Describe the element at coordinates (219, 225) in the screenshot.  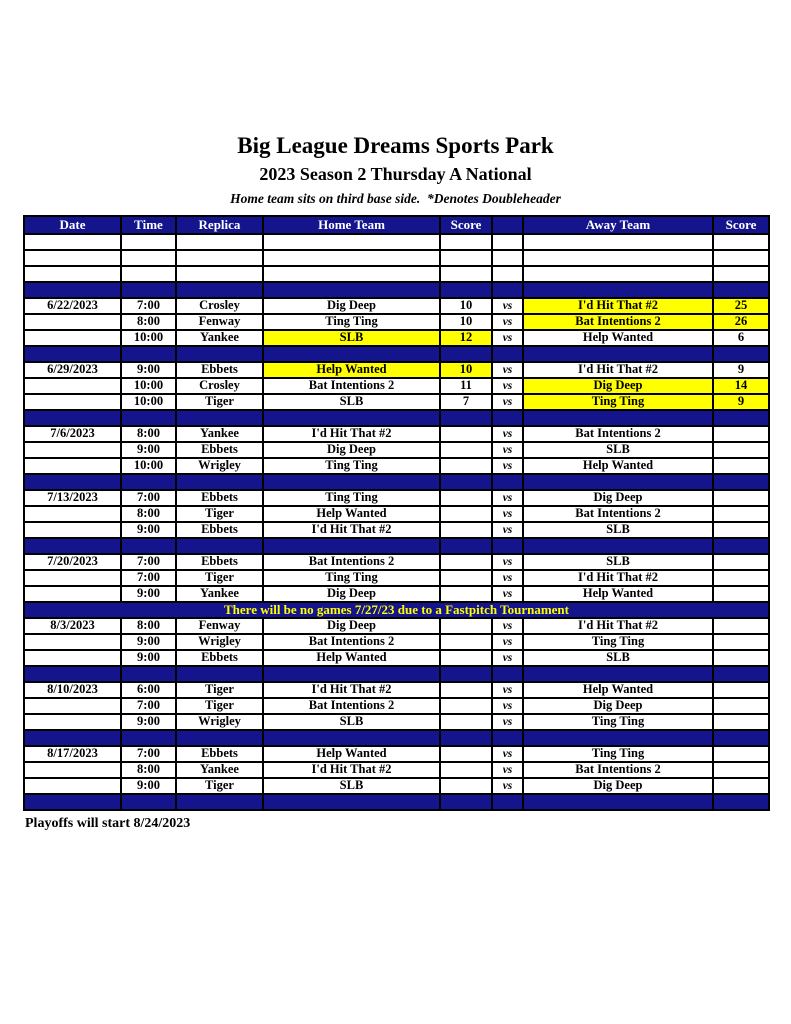
I see `header-replica: Replica` at that location.